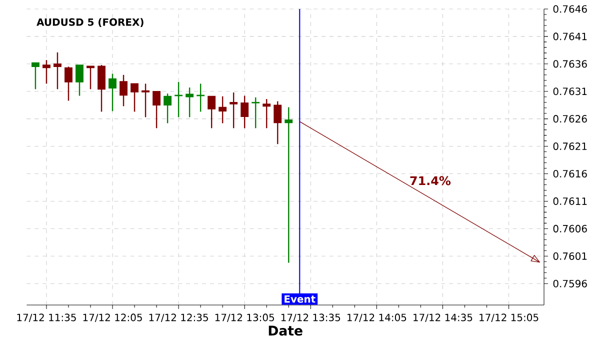 The height and width of the screenshot is (340, 600). Describe the element at coordinates (178, 318) in the screenshot. I see `x-tick-label: 17/12 12:35` at that location.